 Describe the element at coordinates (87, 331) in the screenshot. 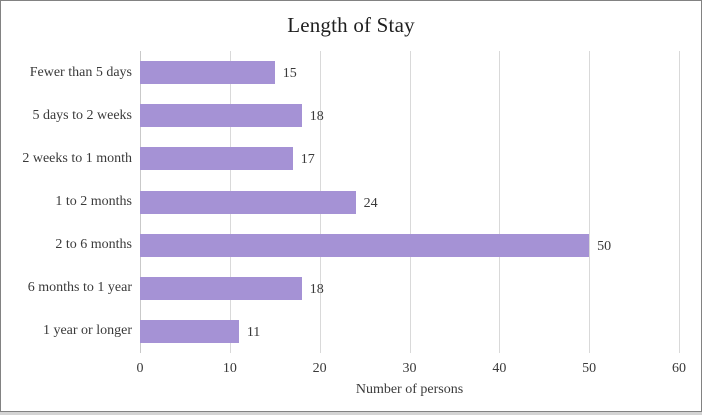

I see `category-label-6: 1 year or longer` at that location.